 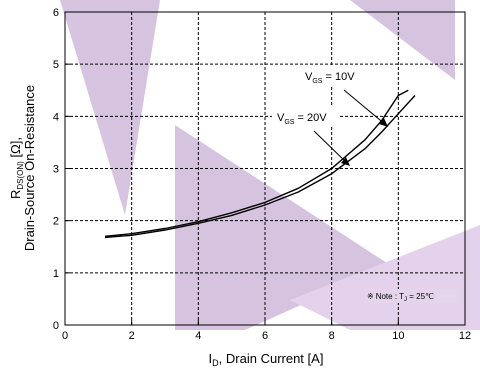 I want to click on svg-text: VGS = 10V, so click(x=330, y=78).